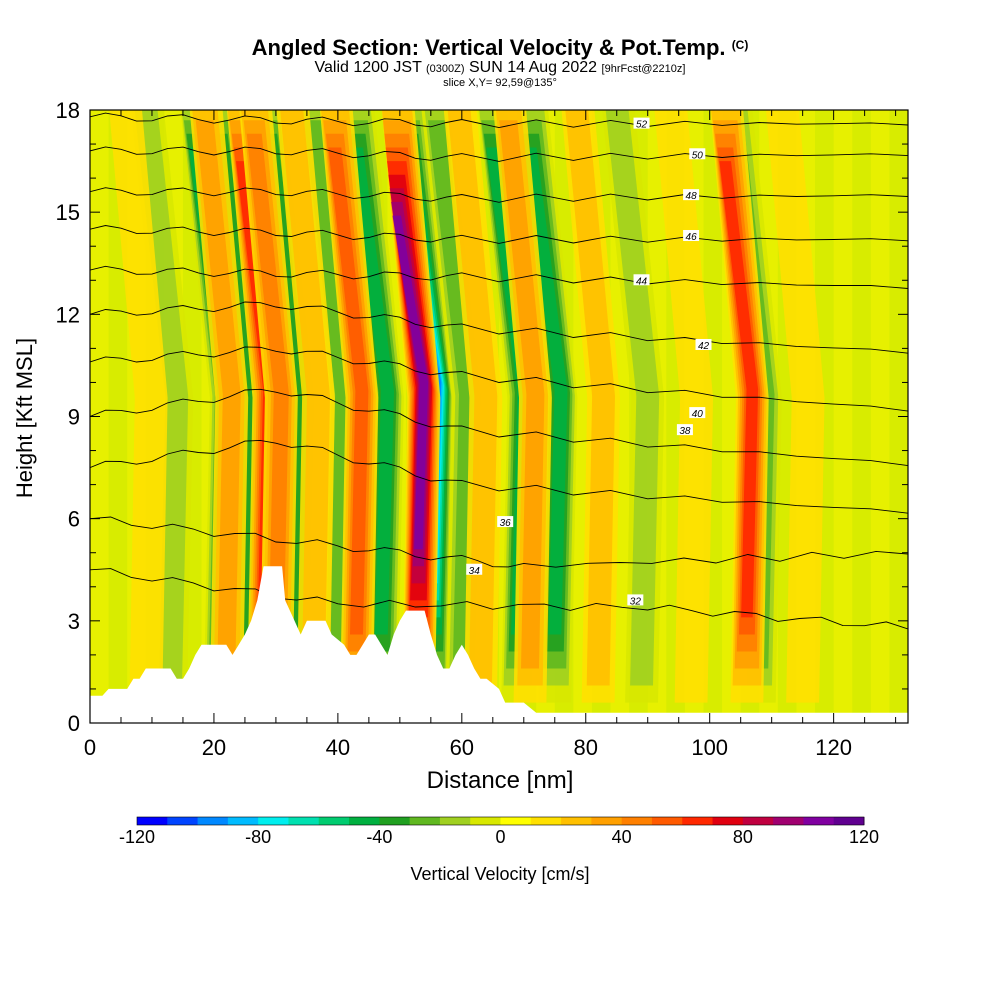 This screenshot has width=1000, height=1000. I want to click on contour-label: 48, so click(692, 196).